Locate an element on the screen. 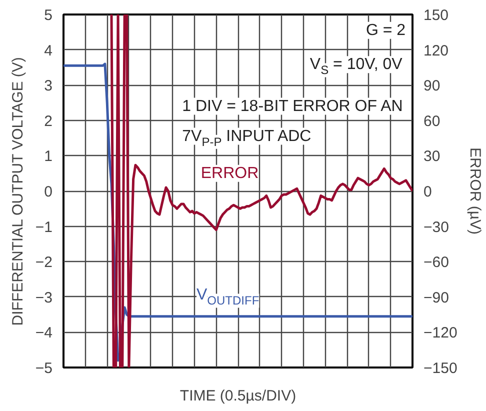 The width and height of the screenshot is (486, 411). y-tick-label: 1 is located at coordinates (48, 157).